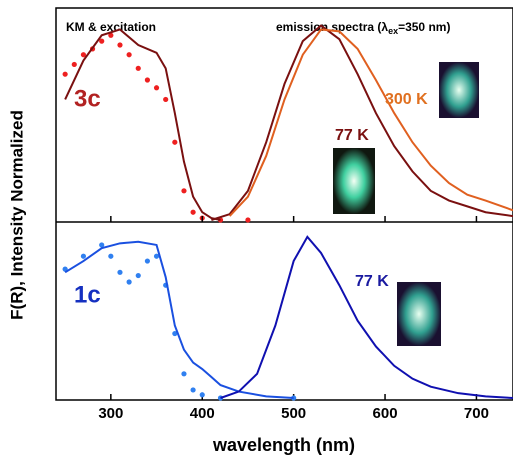 This screenshot has width=513, height=470. What do you see at coordinates (419, 314) in the screenshot?
I see `photo-77k-1c` at bounding box center [419, 314].